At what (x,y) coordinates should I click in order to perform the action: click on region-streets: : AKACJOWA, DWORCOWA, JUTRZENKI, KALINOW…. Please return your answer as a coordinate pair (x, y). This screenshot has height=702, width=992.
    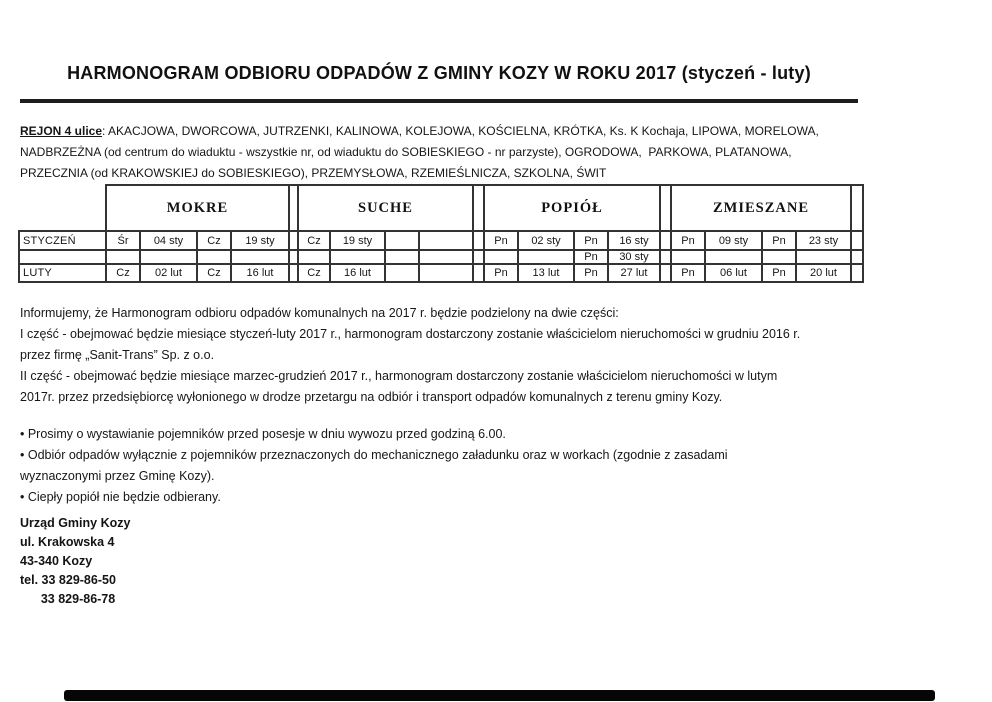
    Looking at the image, I should click on (419, 152).